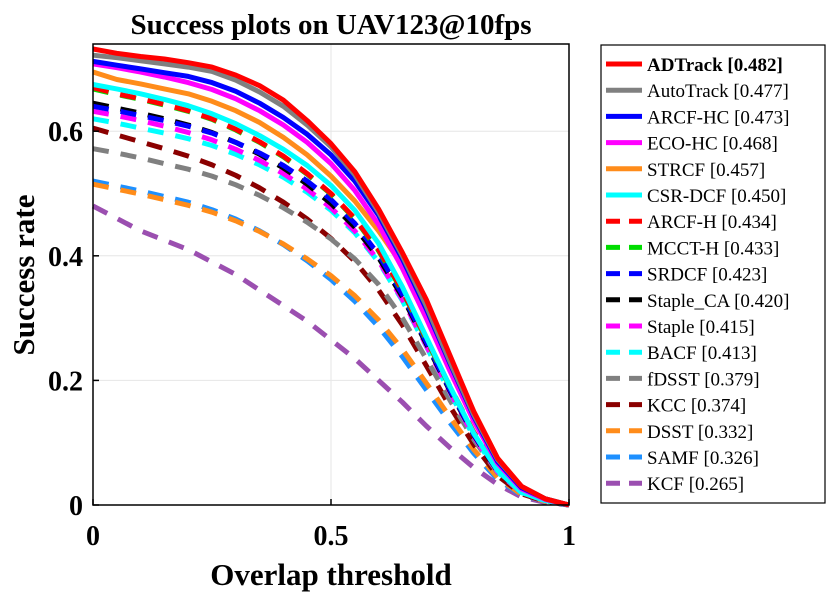 The width and height of the screenshot is (830, 592). What do you see at coordinates (718, 301) in the screenshot?
I see `legend-label-staple-ca: Staple_CA [0.420]` at bounding box center [718, 301].